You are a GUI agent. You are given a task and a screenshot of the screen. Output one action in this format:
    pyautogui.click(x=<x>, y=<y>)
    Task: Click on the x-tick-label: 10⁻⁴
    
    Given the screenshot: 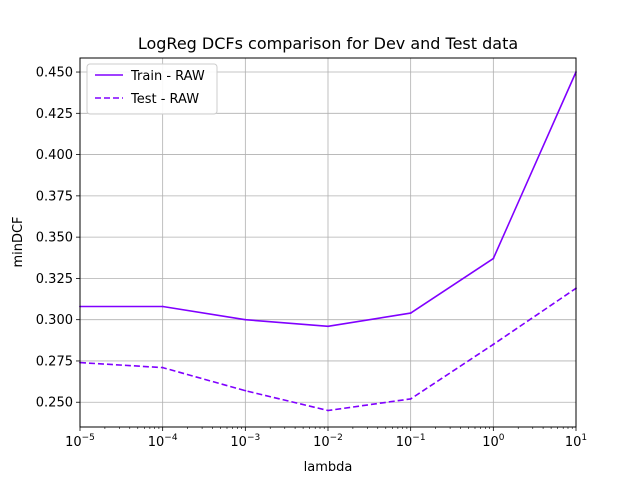 What is the action you would take?
    pyautogui.click(x=163, y=441)
    